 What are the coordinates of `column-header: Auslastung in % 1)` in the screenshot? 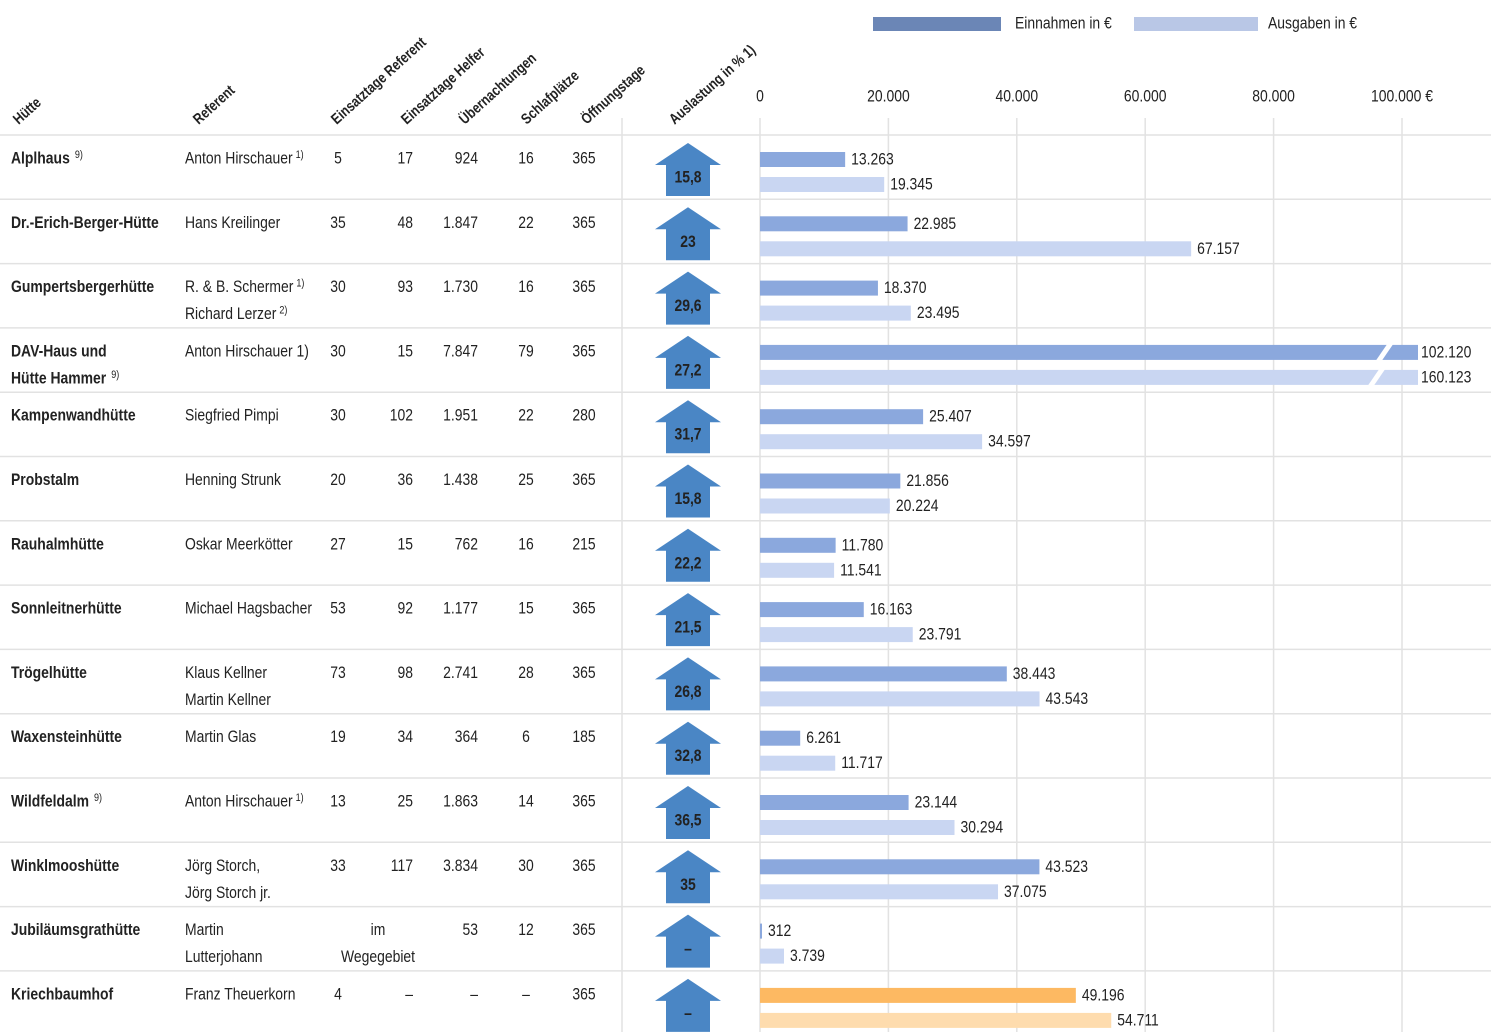 It's located at (712, 85).